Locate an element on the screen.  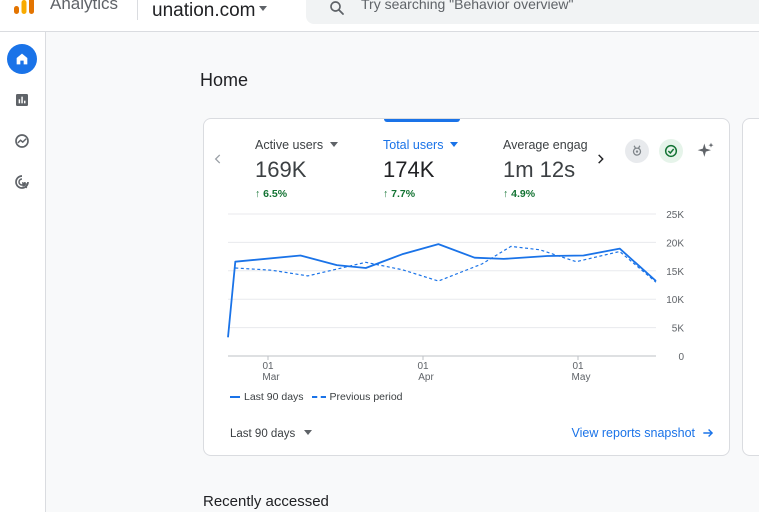
previous-period-line is located at coordinates (446, 264).